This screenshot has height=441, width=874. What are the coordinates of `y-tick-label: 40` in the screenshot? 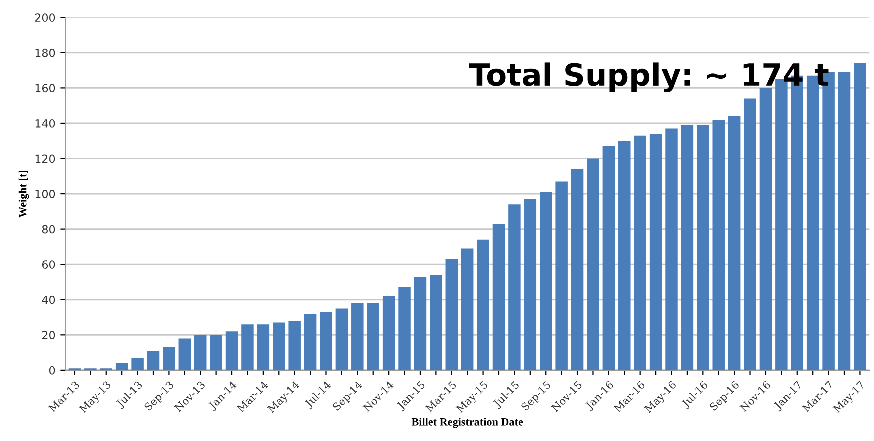 It's located at (49, 300).